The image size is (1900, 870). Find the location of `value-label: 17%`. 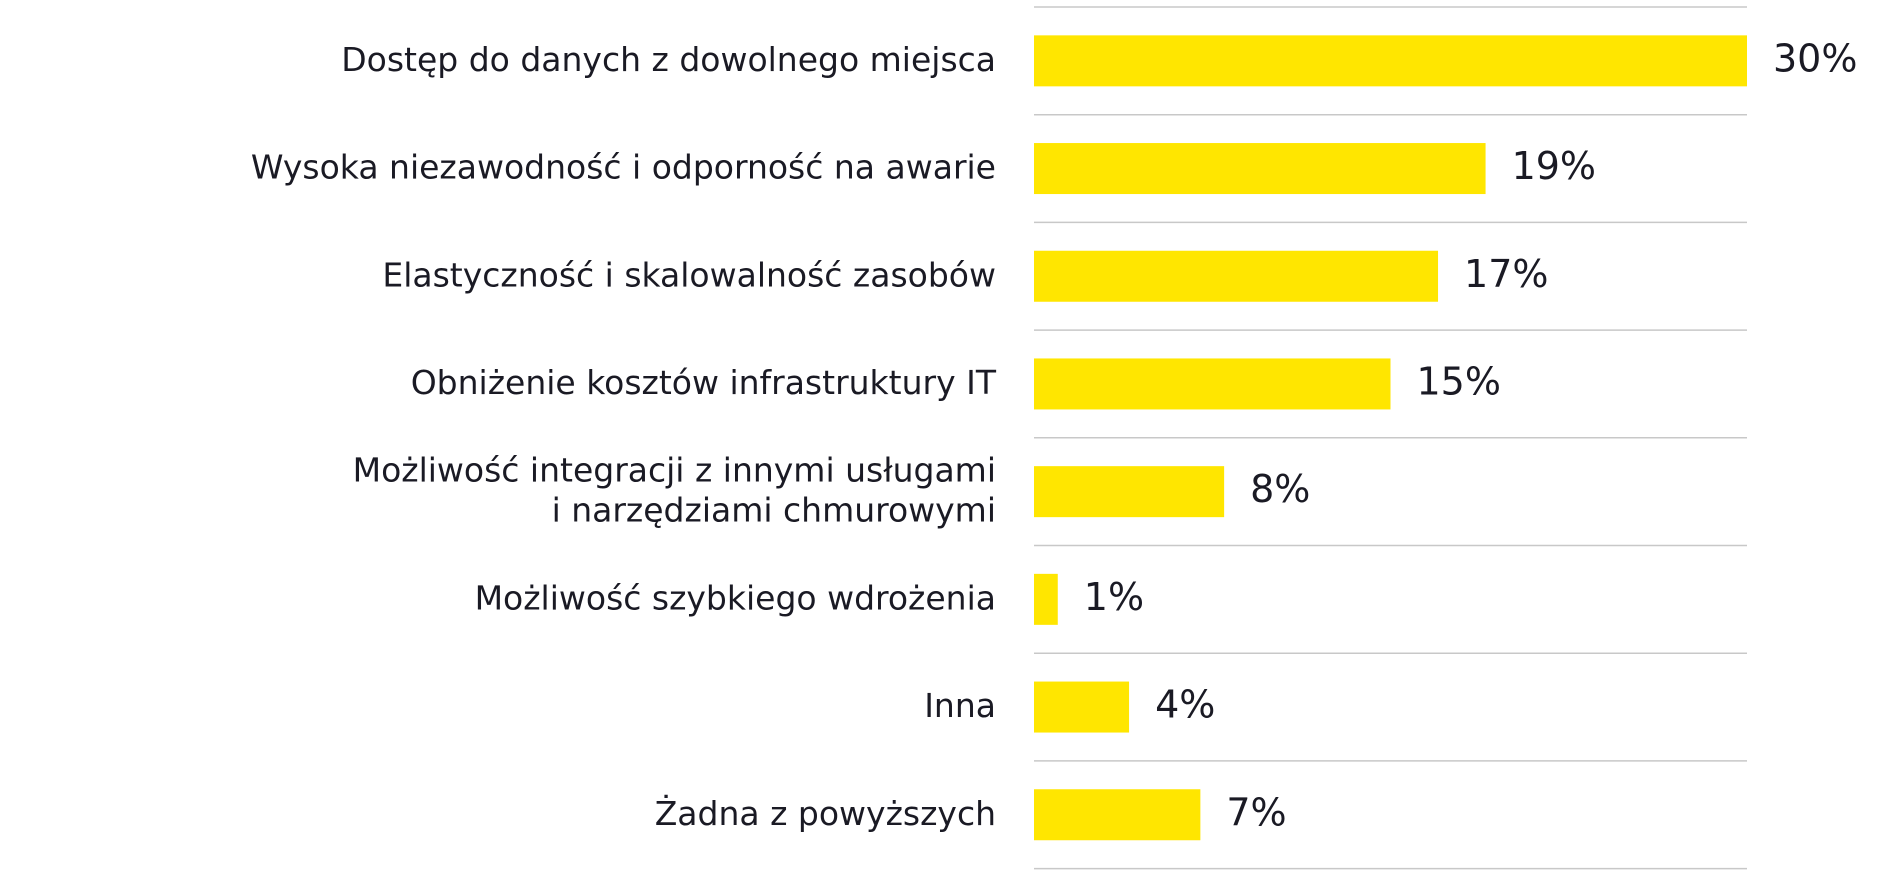

value-label: 17% is located at coordinates (1506, 274).